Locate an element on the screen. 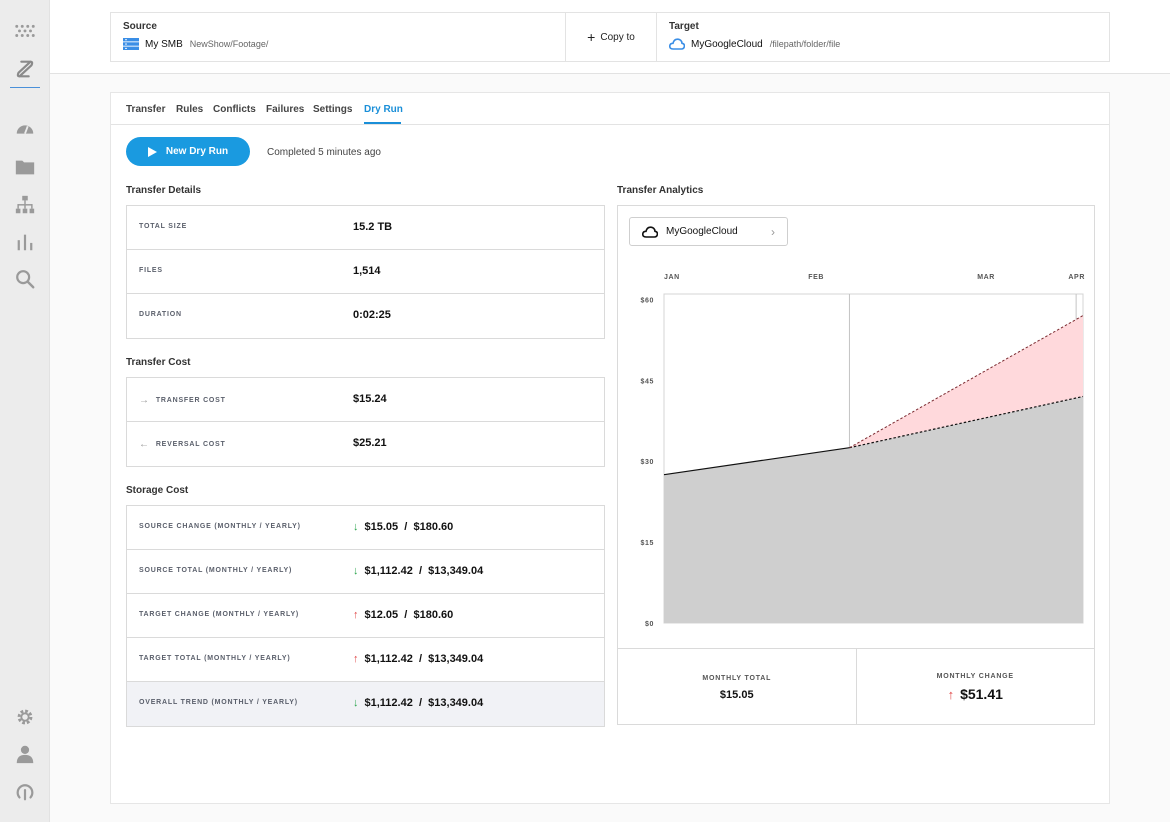 The height and width of the screenshot is (822, 1170). tab-rules: Rules is located at coordinates (190, 109).